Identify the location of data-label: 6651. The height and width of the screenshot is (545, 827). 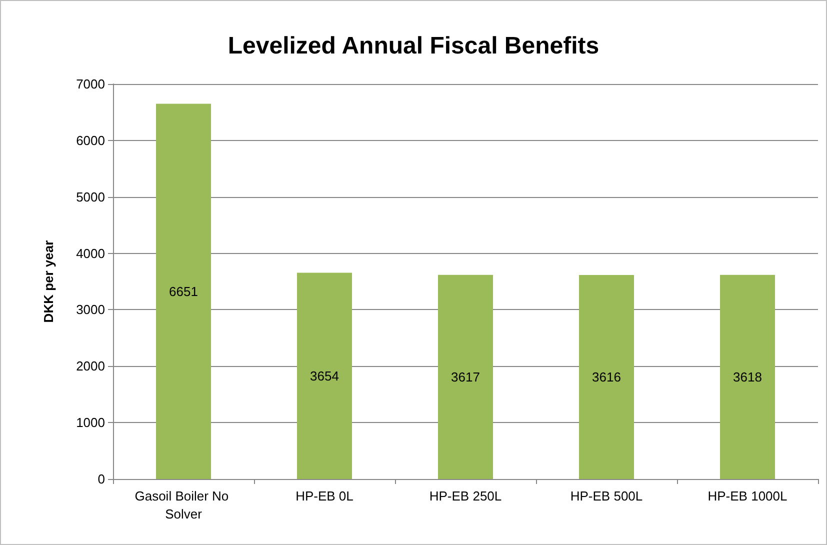
(183, 291).